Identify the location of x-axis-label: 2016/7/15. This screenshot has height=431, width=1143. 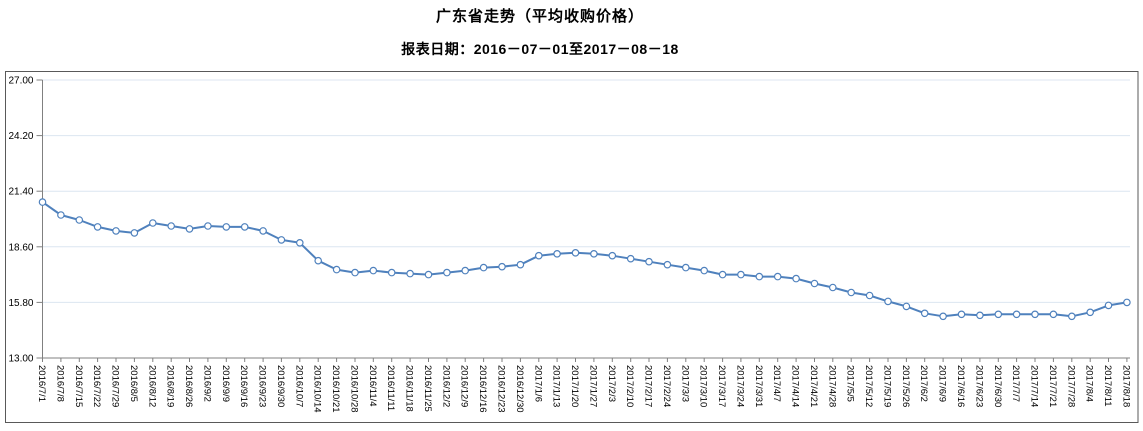
(78, 386).